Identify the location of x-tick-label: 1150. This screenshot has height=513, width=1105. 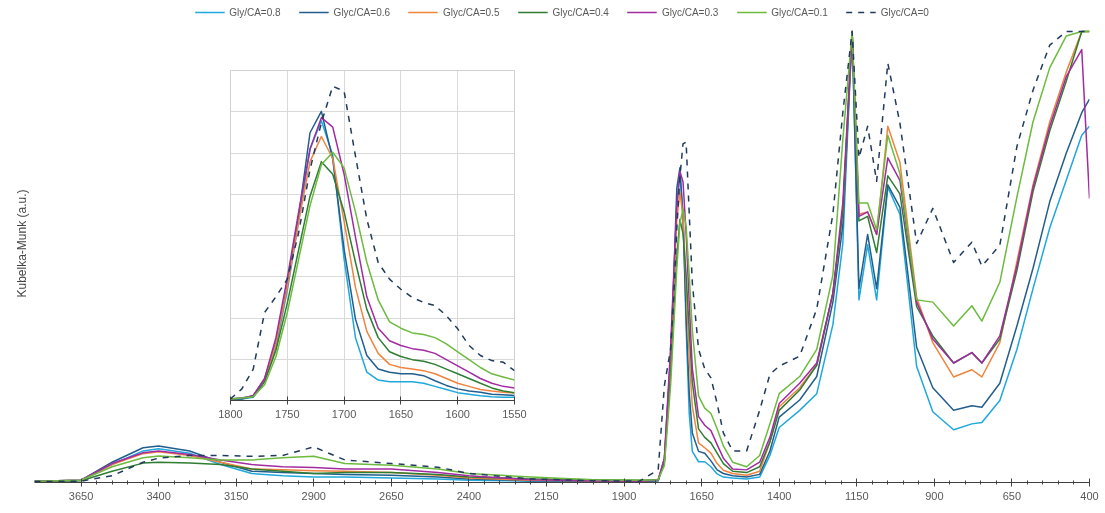
(856, 495).